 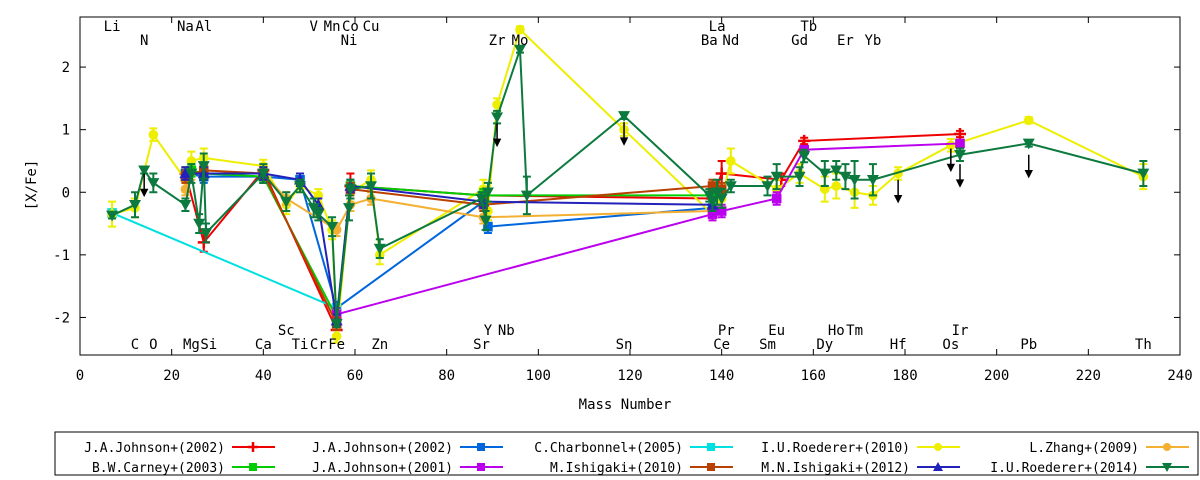 What do you see at coordinates (32, 185) in the screenshot?
I see `y-axis-label: [X/Fe]` at bounding box center [32, 185].